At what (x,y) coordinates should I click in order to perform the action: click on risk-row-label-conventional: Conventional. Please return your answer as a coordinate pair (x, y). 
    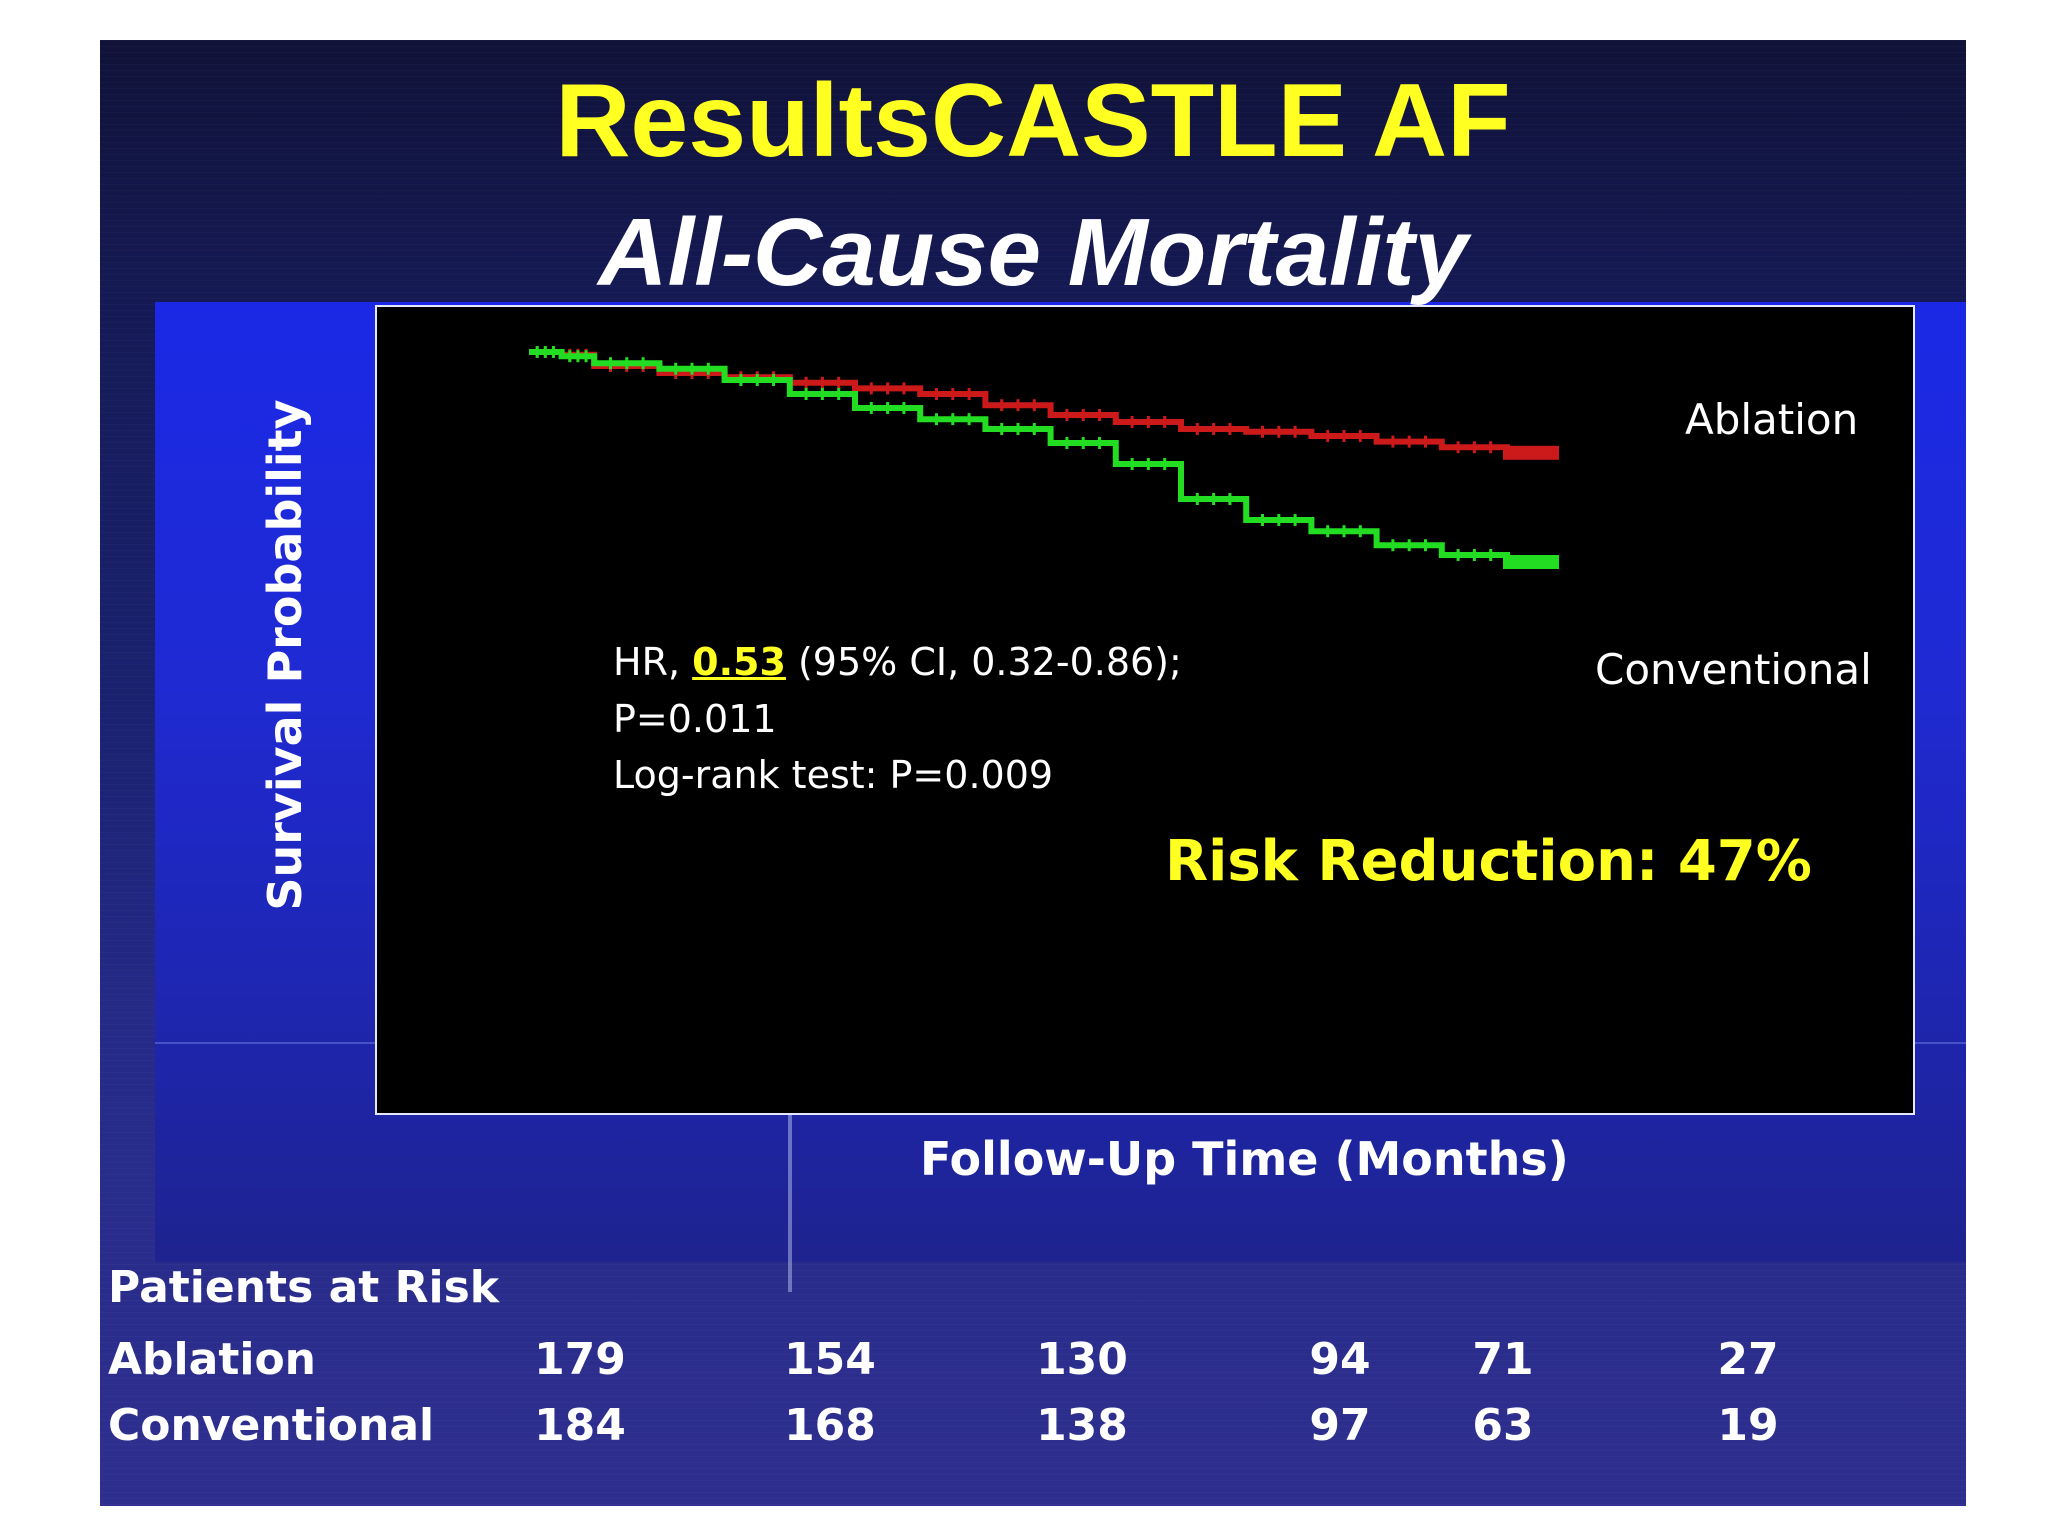
    Looking at the image, I should click on (271, 1425).